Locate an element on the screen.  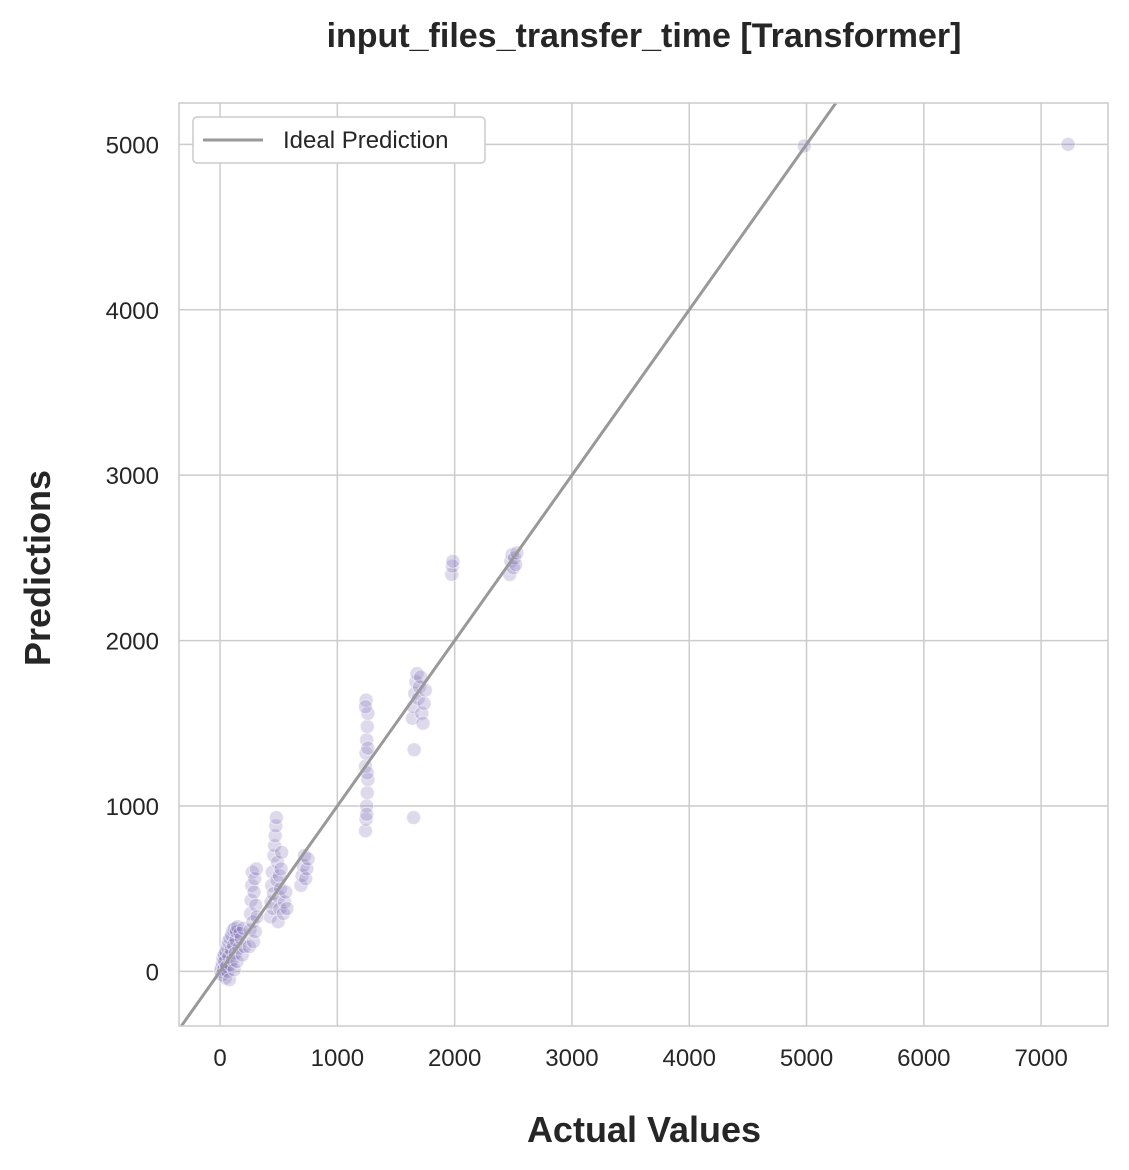
legend-label-ideal-prediction: Ideal Prediction is located at coordinates (365, 140).